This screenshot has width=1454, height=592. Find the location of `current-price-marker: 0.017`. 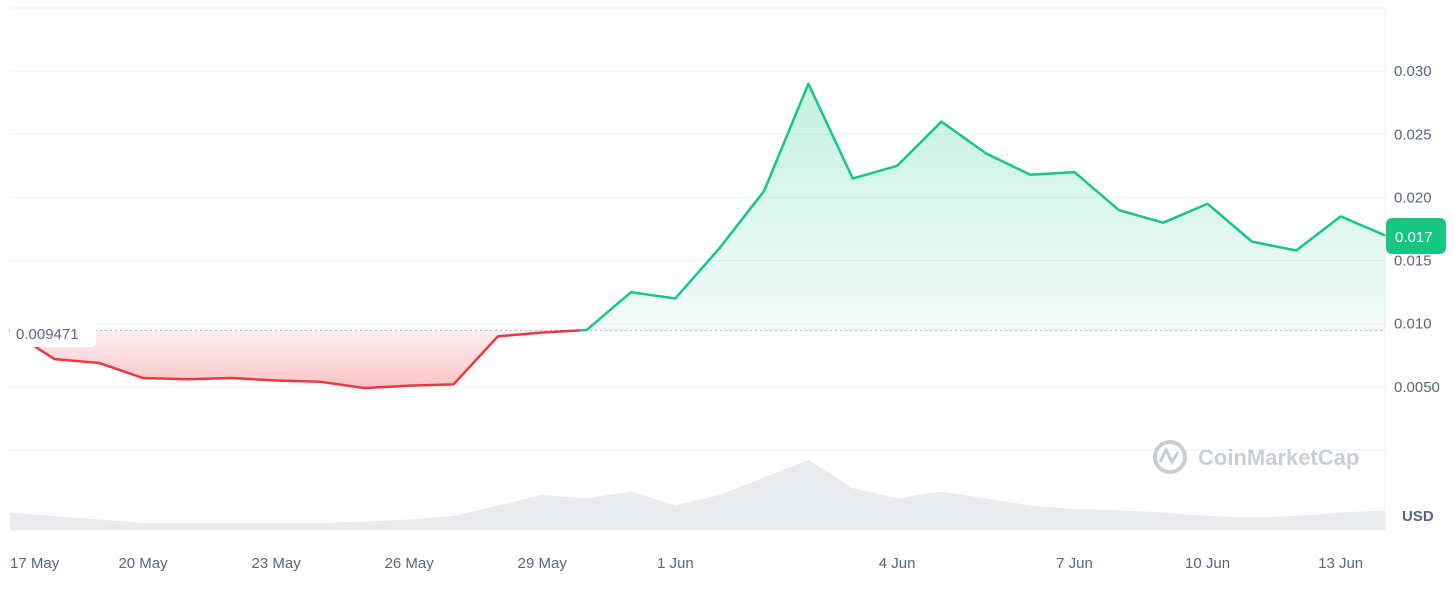

current-price-marker: 0.017 is located at coordinates (1416, 236).